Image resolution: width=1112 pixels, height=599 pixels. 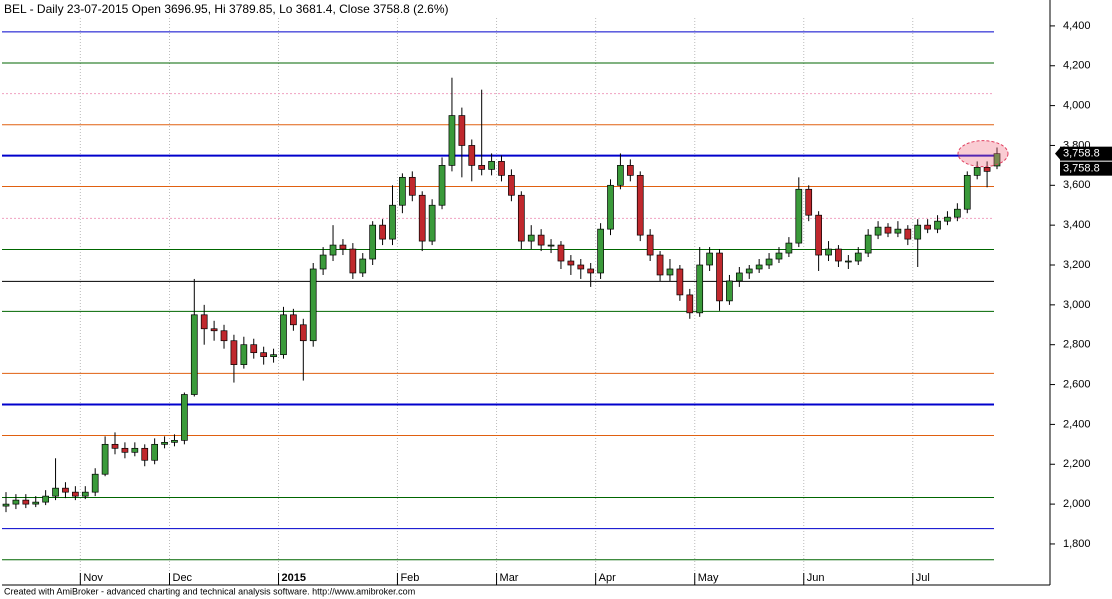 What do you see at coordinates (923, 578) in the screenshot?
I see `x-tick-label: Jul` at bounding box center [923, 578].